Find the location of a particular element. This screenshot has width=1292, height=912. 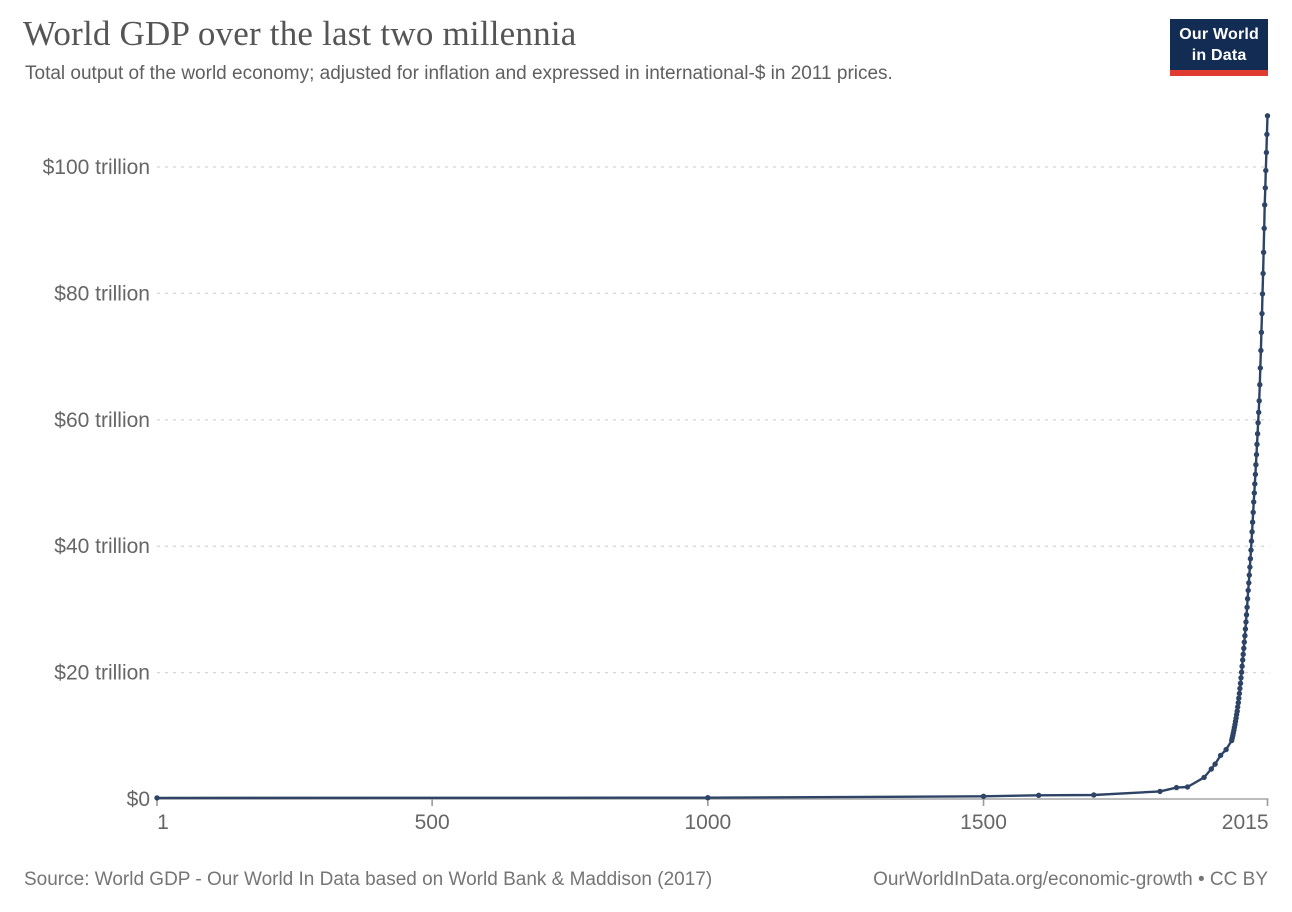

owid-logo-line1: Our World is located at coordinates (1219, 34).